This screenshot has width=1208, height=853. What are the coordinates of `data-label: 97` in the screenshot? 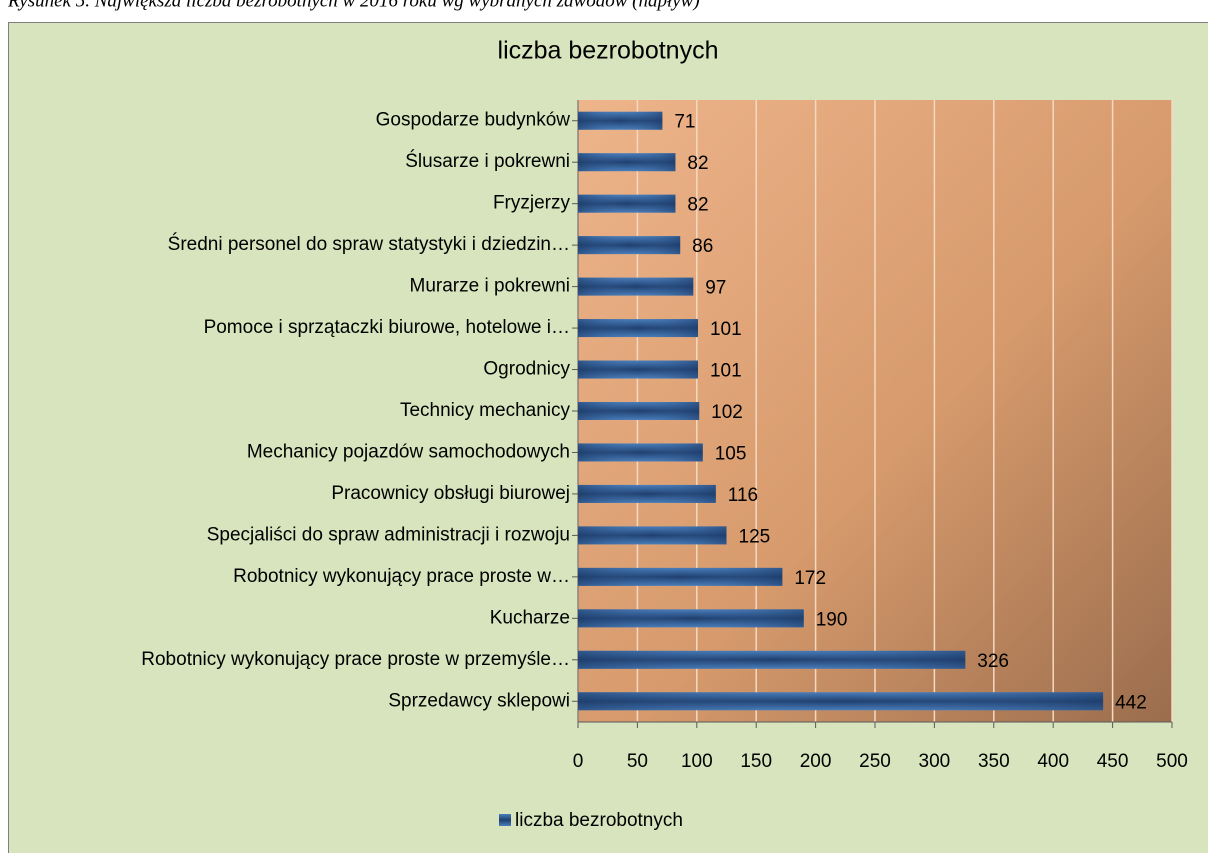 It's located at (715, 288).